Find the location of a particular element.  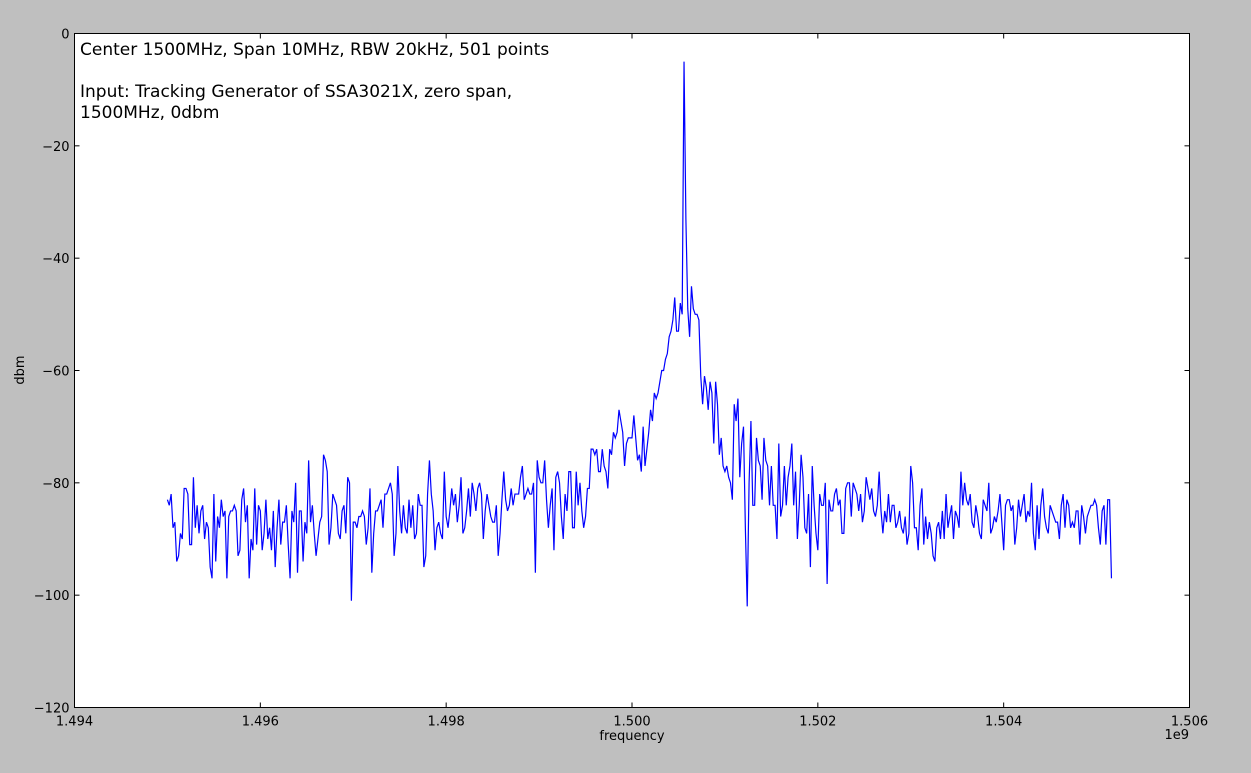

y-tick-label: −60 is located at coordinates (55, 372).